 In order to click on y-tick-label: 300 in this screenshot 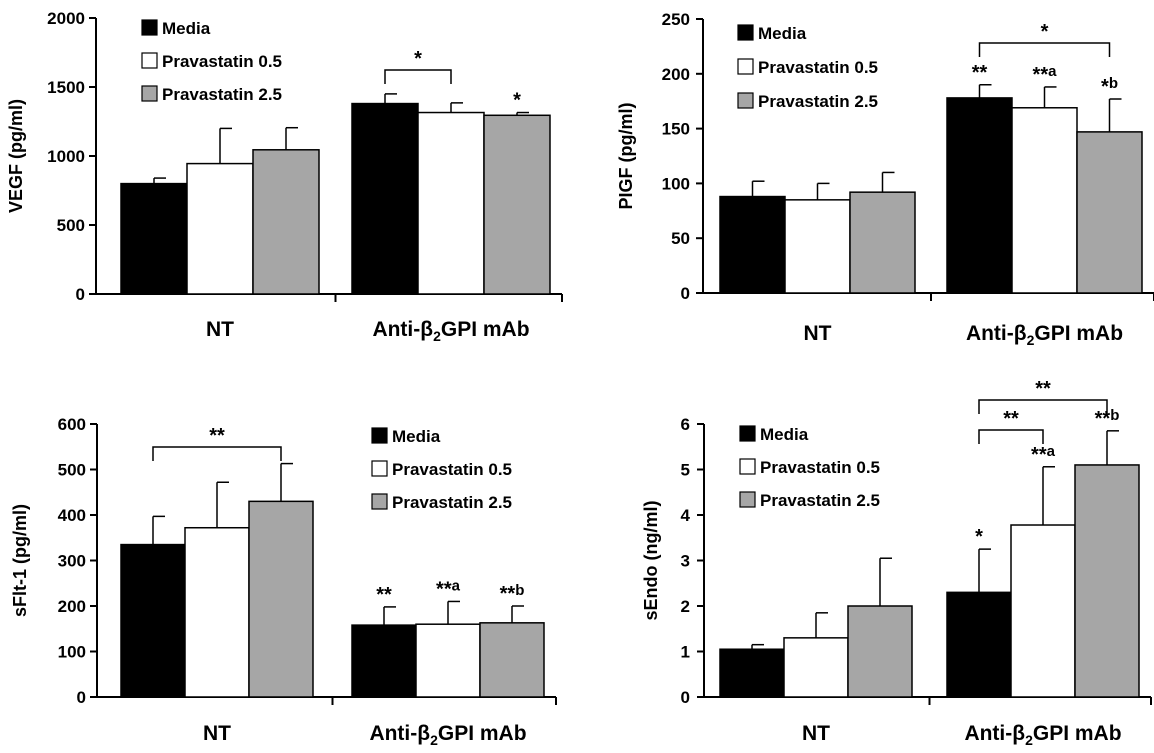, I will do `click(72, 561)`.